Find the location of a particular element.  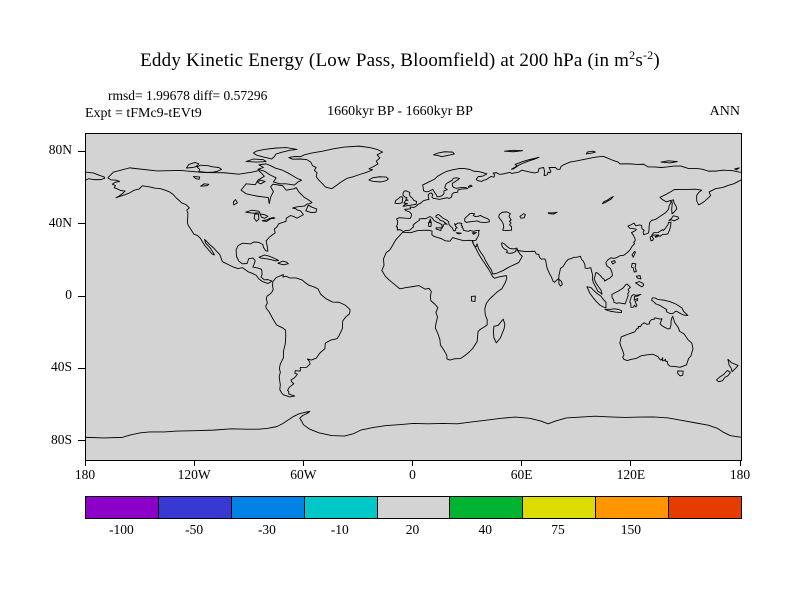

inland-seas is located at coordinates (539, 207).